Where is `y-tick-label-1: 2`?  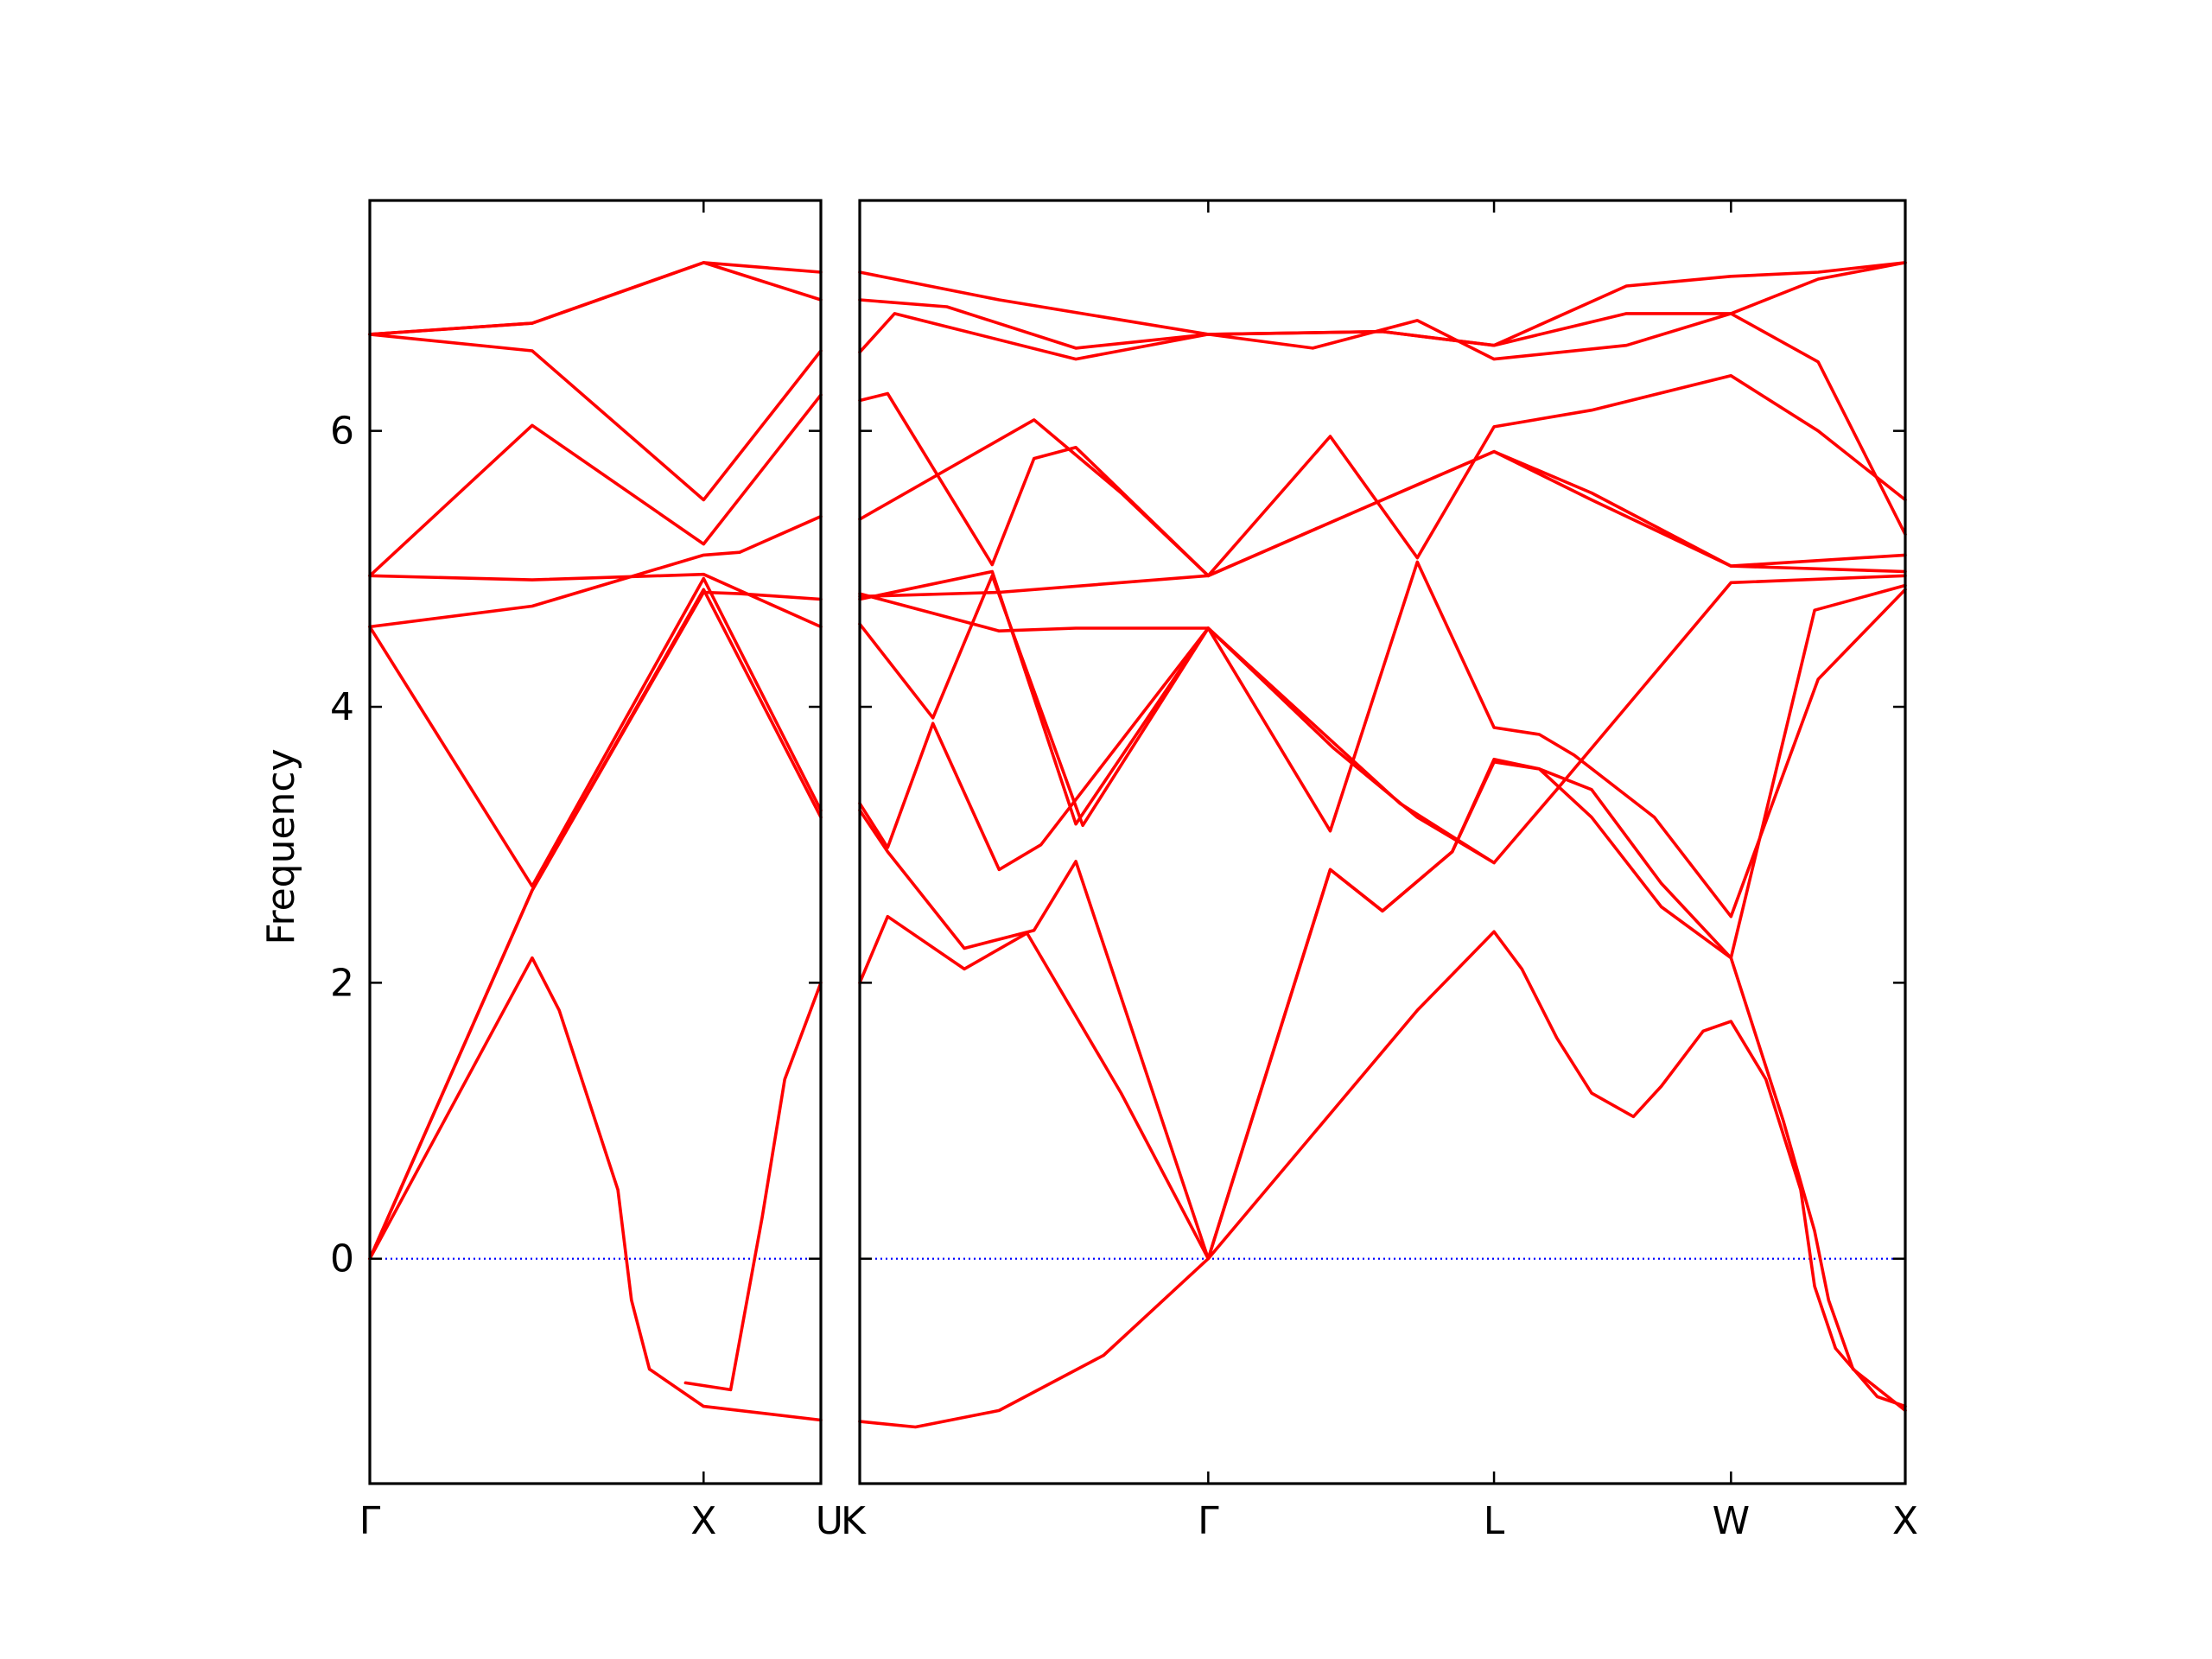
y-tick-label-1: 2 is located at coordinates (342, 983).